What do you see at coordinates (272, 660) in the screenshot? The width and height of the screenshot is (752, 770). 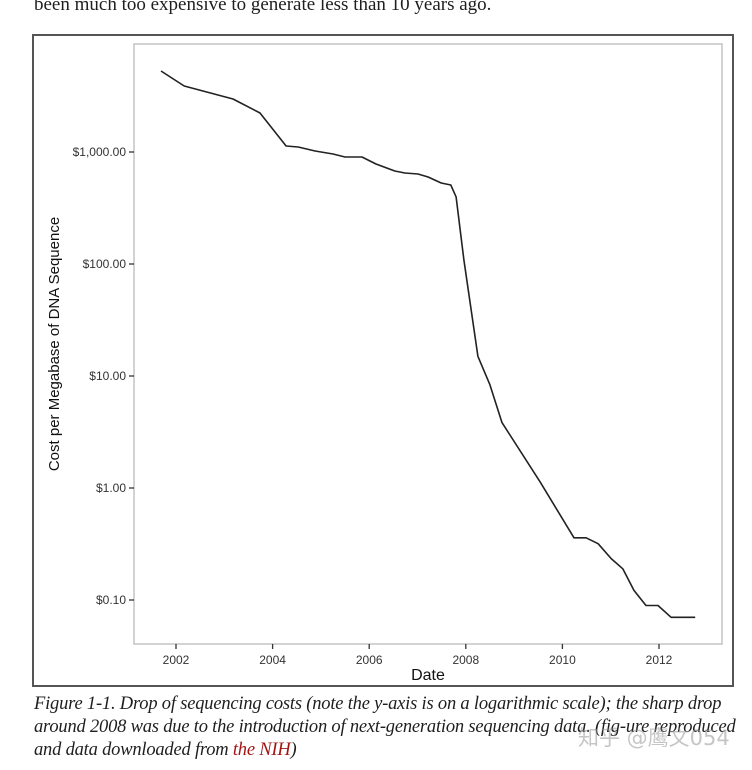 I see `x-tick-label: 2004` at bounding box center [272, 660].